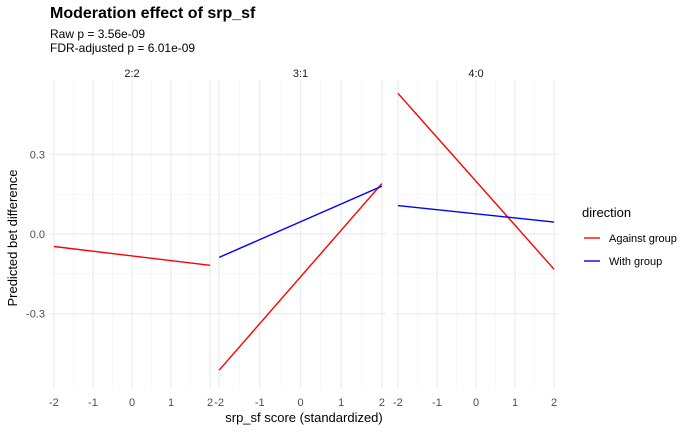 The height and width of the screenshot is (432, 700). What do you see at coordinates (123, 48) in the screenshot?
I see `chart-subtitle-fdr-p: FDR-adjusted p = 6.01e-09` at bounding box center [123, 48].